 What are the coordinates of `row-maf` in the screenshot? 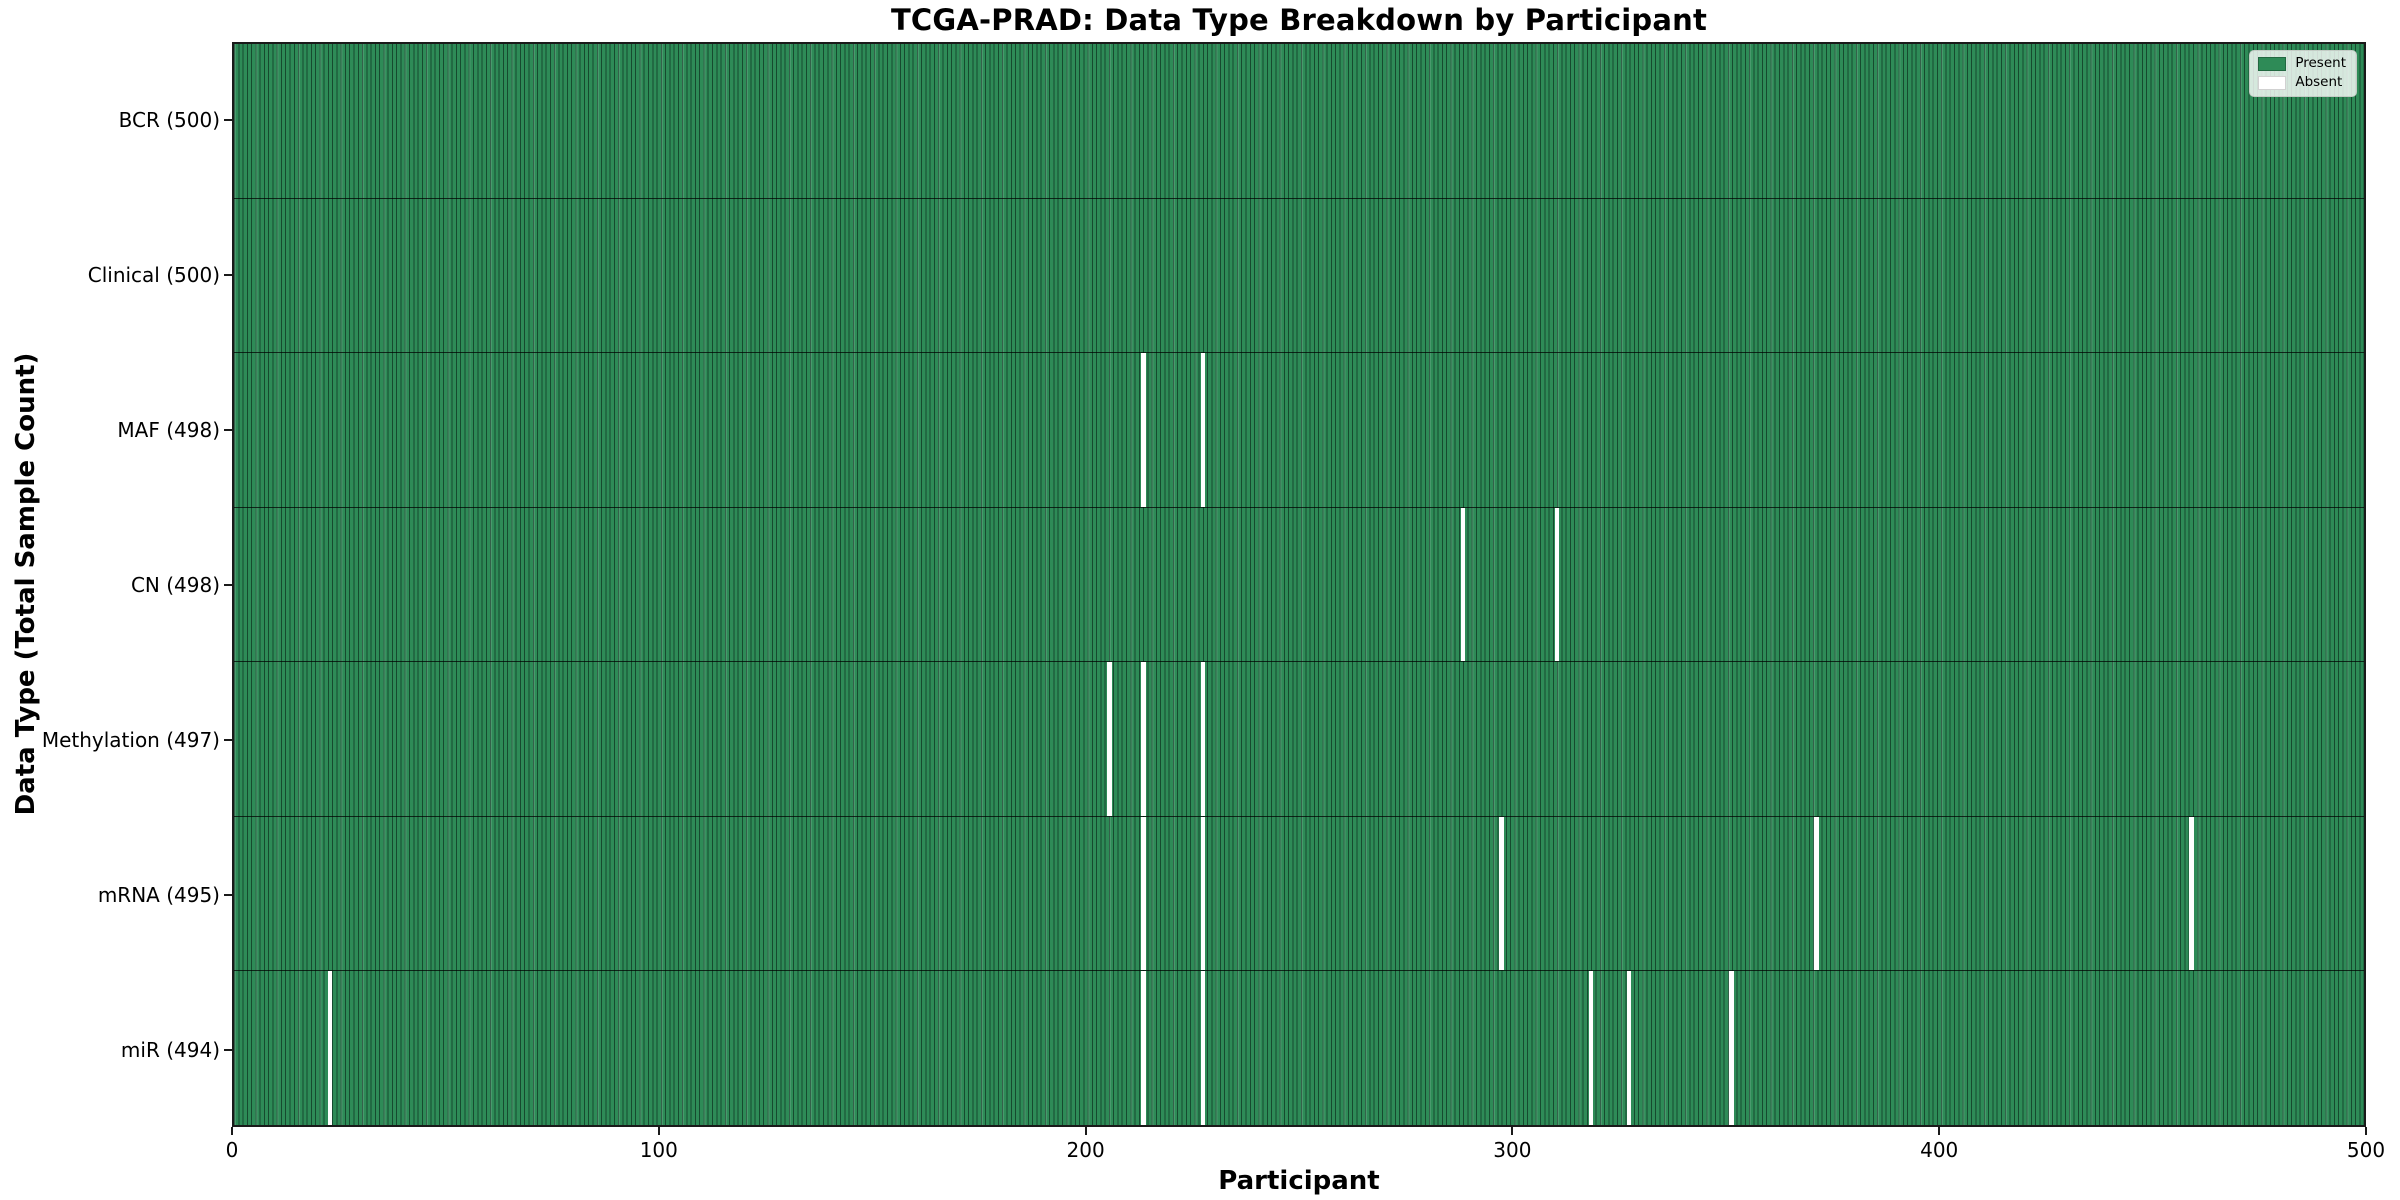 It's located at (1299, 430).